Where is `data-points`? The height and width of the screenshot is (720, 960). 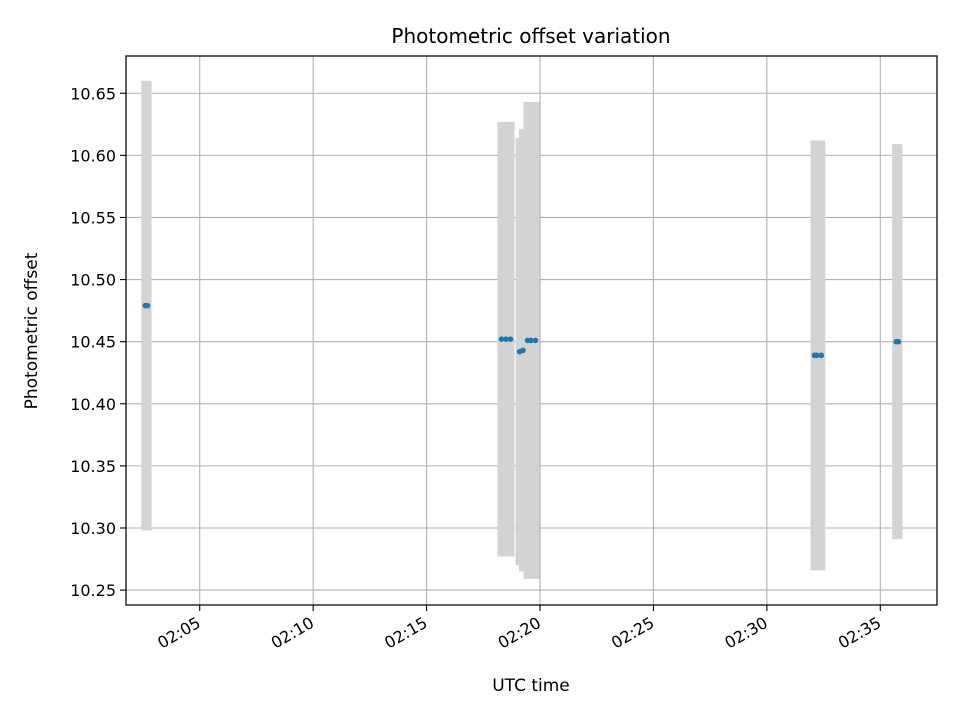
data-points is located at coordinates (522, 330).